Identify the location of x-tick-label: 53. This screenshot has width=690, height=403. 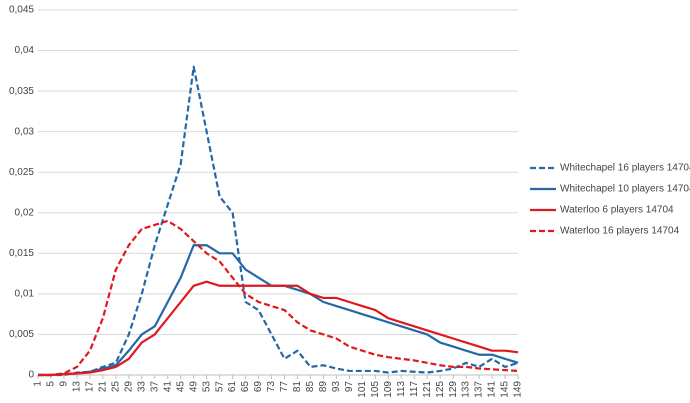
(206, 387).